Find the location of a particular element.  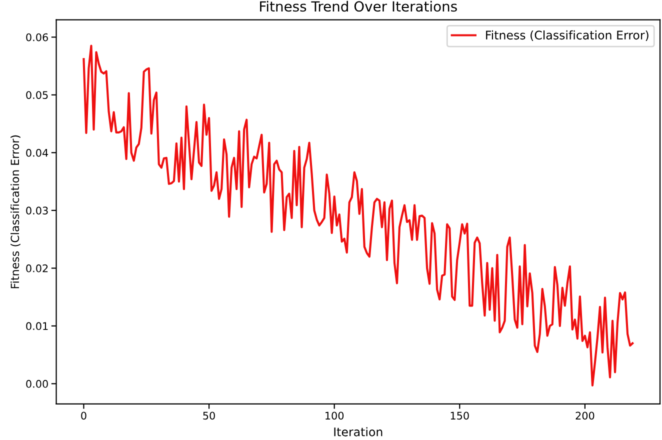

x-tick-label: 100 is located at coordinates (335, 416).